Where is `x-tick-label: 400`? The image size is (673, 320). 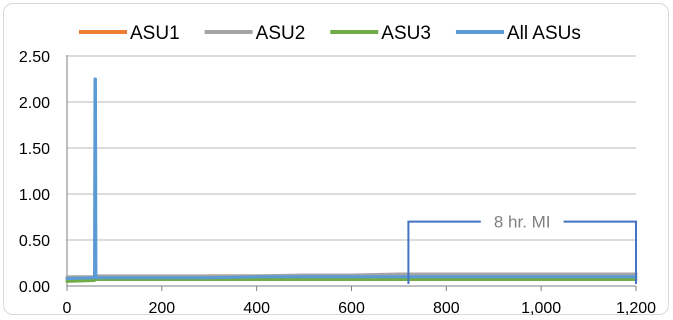 x-tick-label: 400 is located at coordinates (256, 308).